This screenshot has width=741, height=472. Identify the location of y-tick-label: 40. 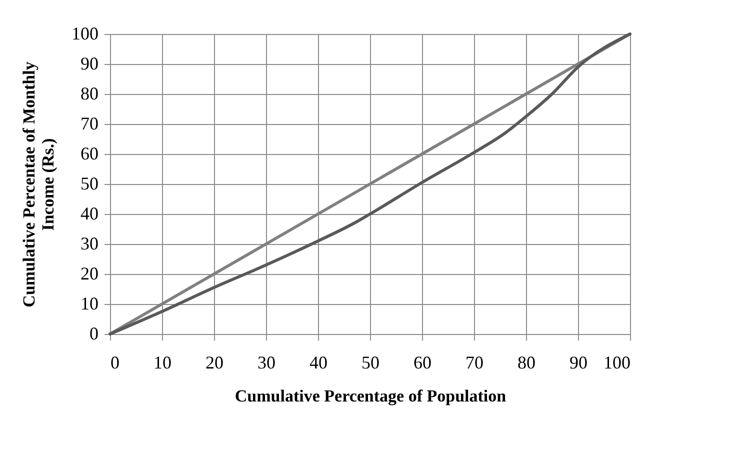
(89, 214).